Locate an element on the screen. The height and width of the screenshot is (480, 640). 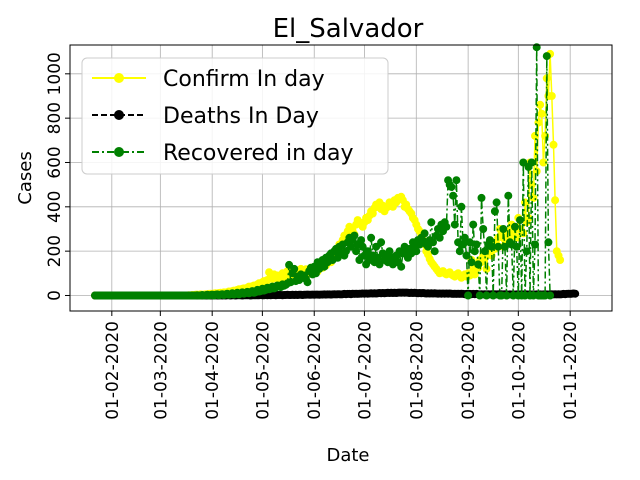
y-axis-label: Cases is located at coordinates (25, 177).